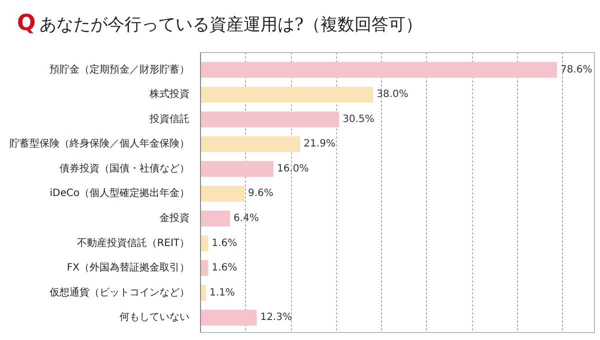 This screenshot has width=600, height=340. What do you see at coordinates (120, 292) in the screenshot?
I see `y-tick-label: 仮想通貨（ビットコインなど）` at bounding box center [120, 292].